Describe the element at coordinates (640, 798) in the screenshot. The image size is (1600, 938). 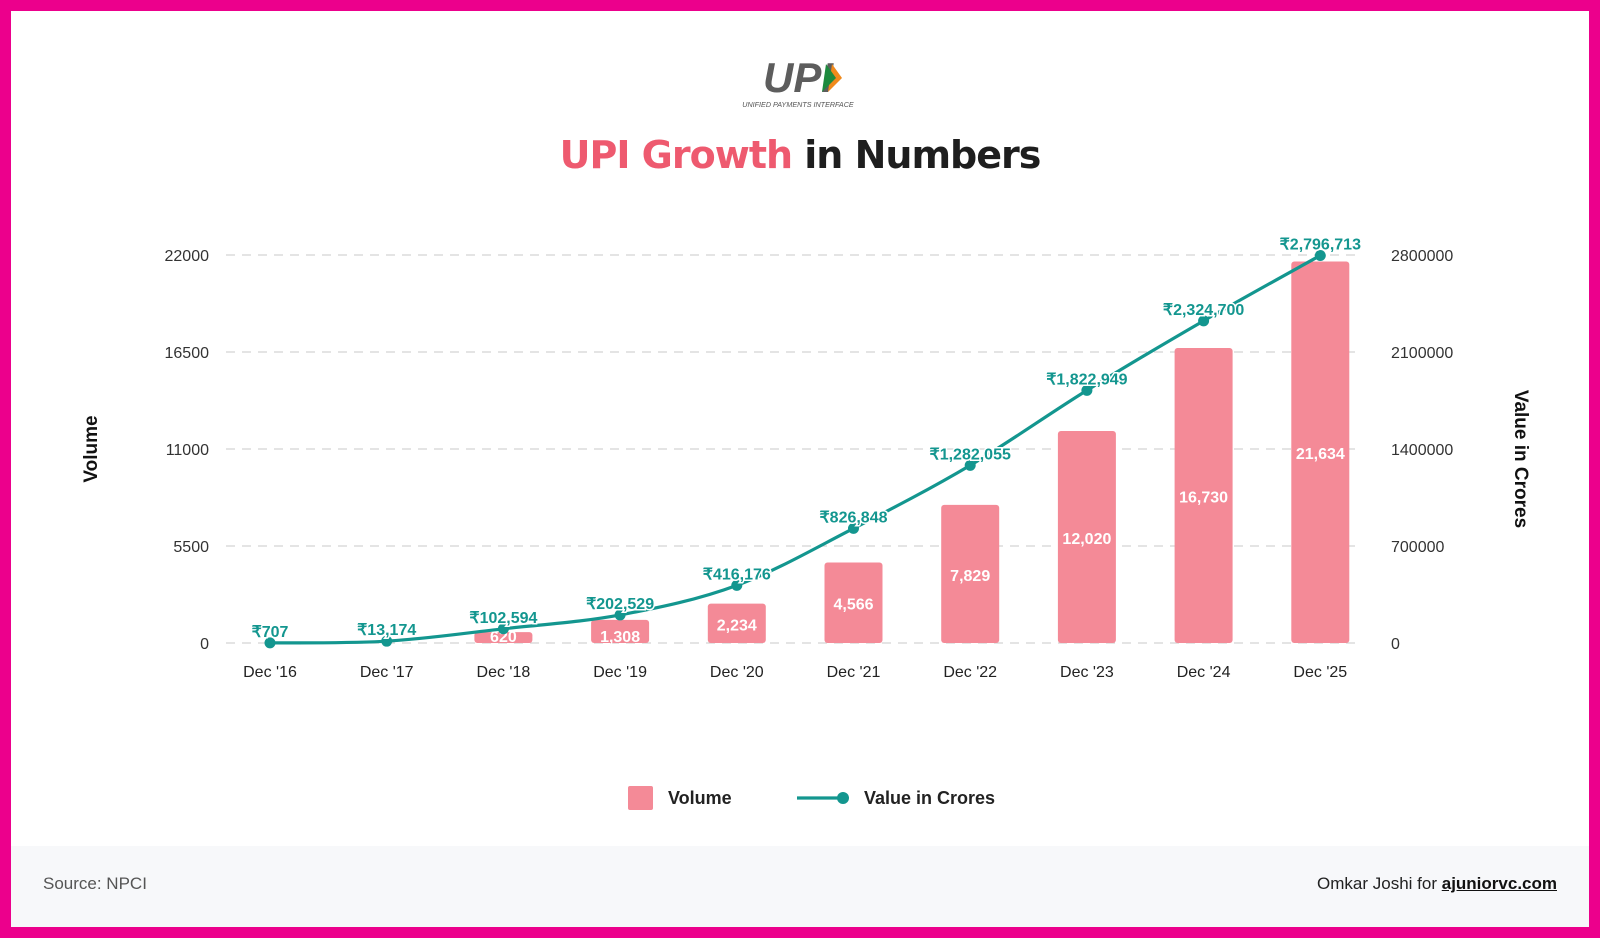
I see `legend-volume-swatch` at that location.